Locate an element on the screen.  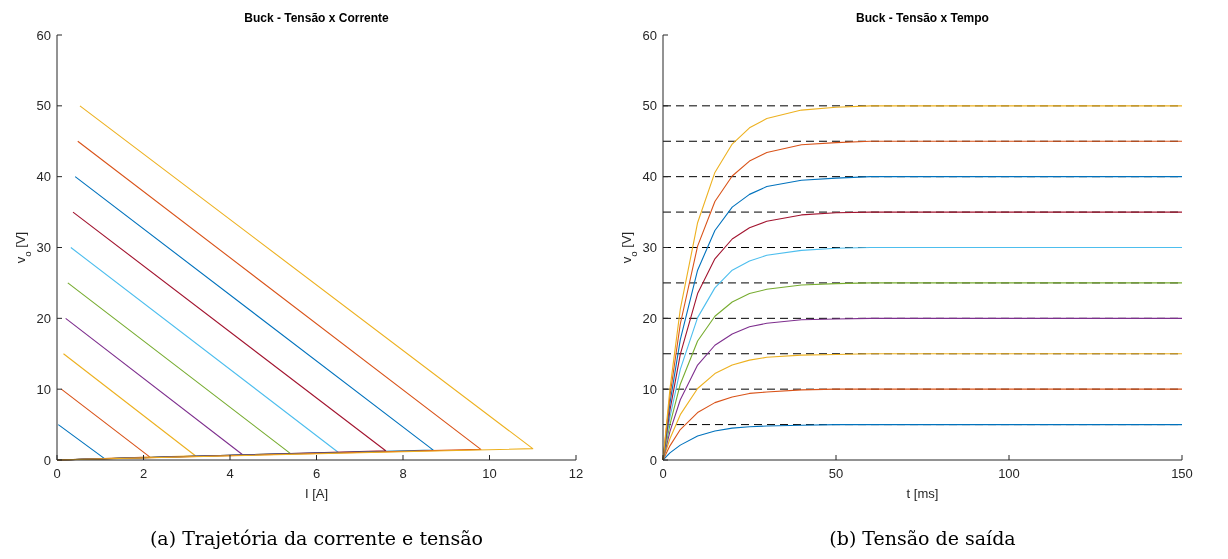
text: (a) Trajetória da corrente e tensão is located at coordinates (316, 538).